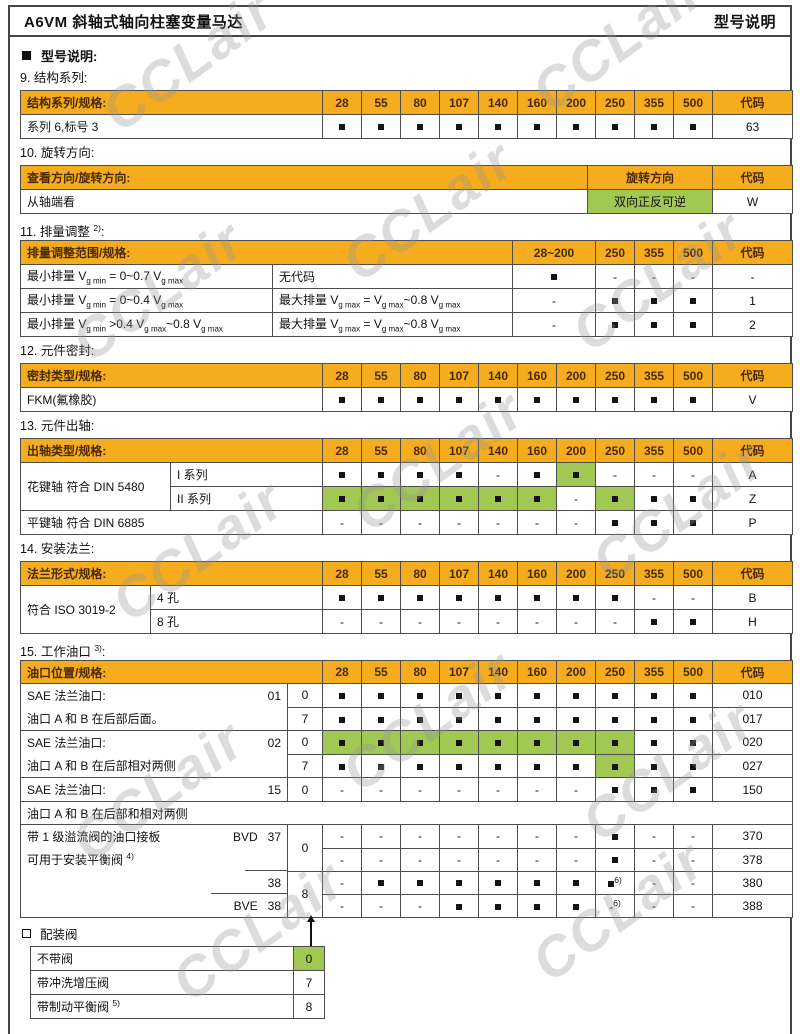  What do you see at coordinates (146, 324) in the screenshot?
I see `cell: 最小排量 Vg min >0.4 Vg max~0.8 Vg max` at bounding box center [146, 324].